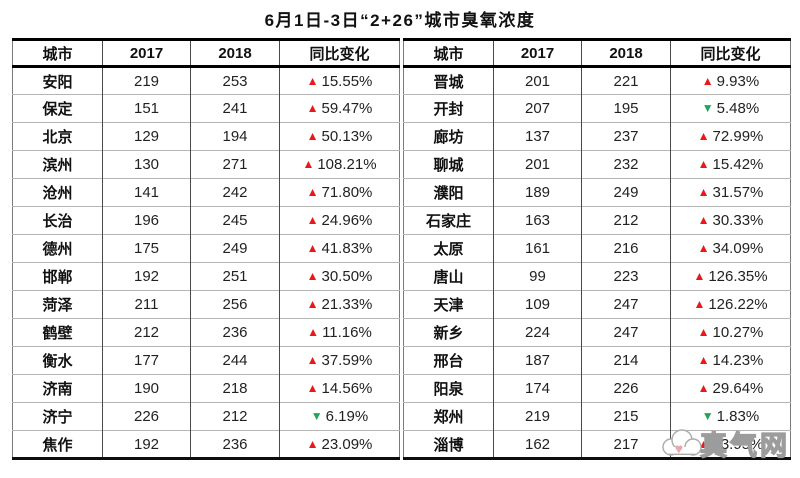 The width and height of the screenshot is (800, 478). I want to click on change-cell: ▲ 21.33%, so click(339, 304).